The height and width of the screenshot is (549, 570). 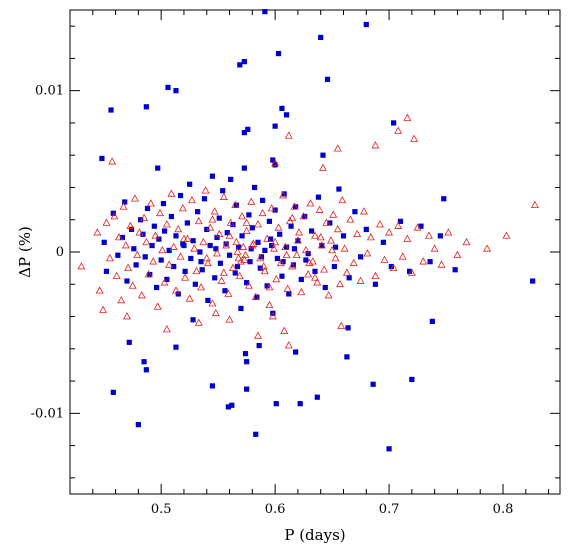 What do you see at coordinates (60, 252) in the screenshot?
I see `y-tick-label: 0` at bounding box center [60, 252].